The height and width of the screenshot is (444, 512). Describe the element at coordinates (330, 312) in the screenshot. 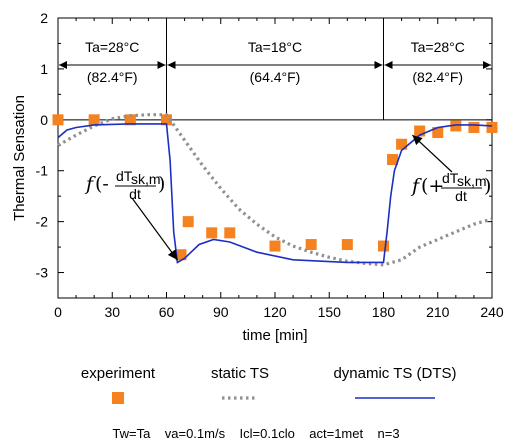

I see `x-tick-label: 150` at that location.